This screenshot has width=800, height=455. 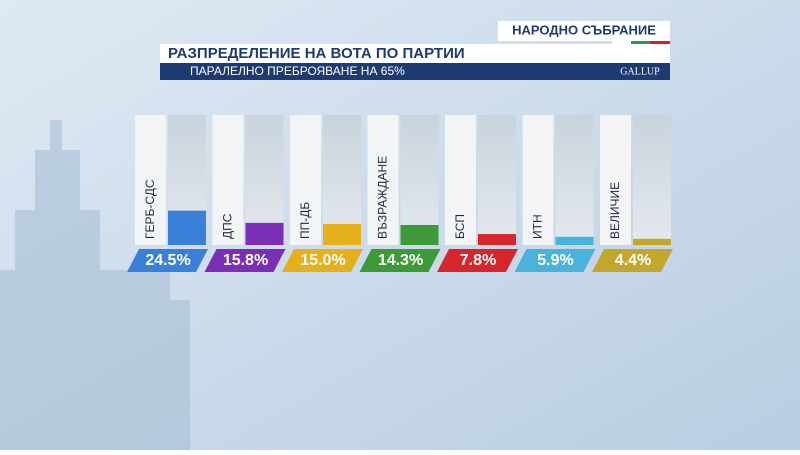 I want to click on chart-subtitle: ПАРАЛЕЛНО ПРЕБРОЯВАНЕ НА 65%, so click(x=297, y=71).